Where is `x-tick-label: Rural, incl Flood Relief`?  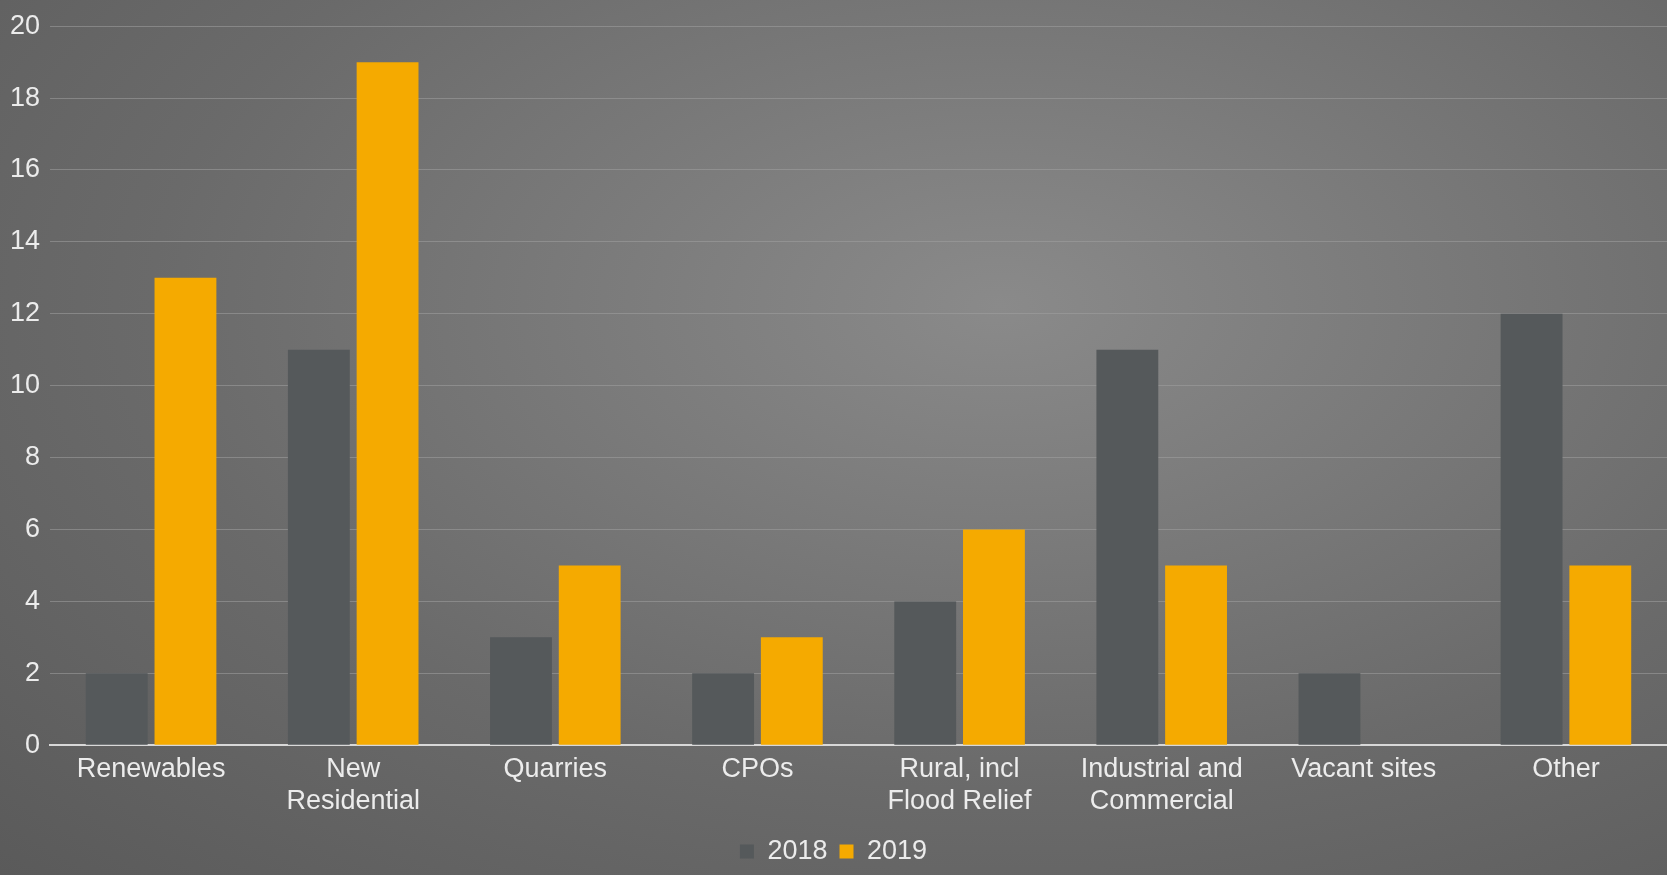 x-tick-label: Rural, incl Flood Relief is located at coordinates (960, 784).